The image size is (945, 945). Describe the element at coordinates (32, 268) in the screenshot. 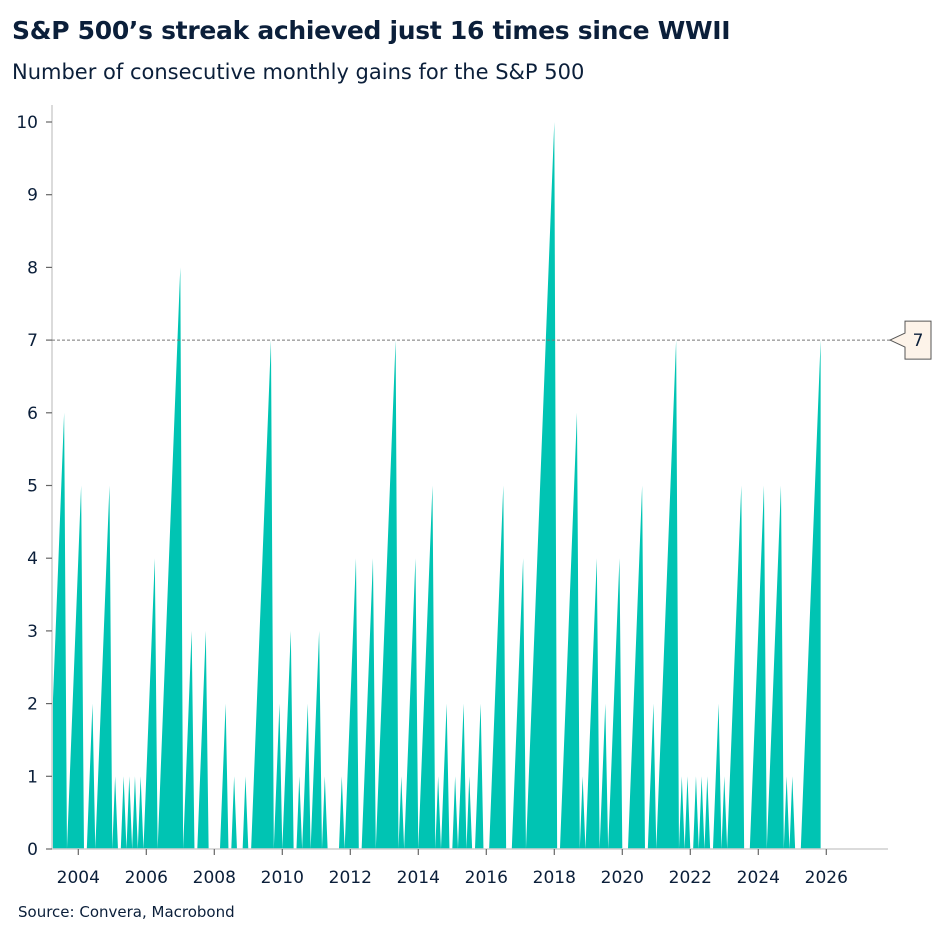

I see `y-tick-label: 8` at that location.